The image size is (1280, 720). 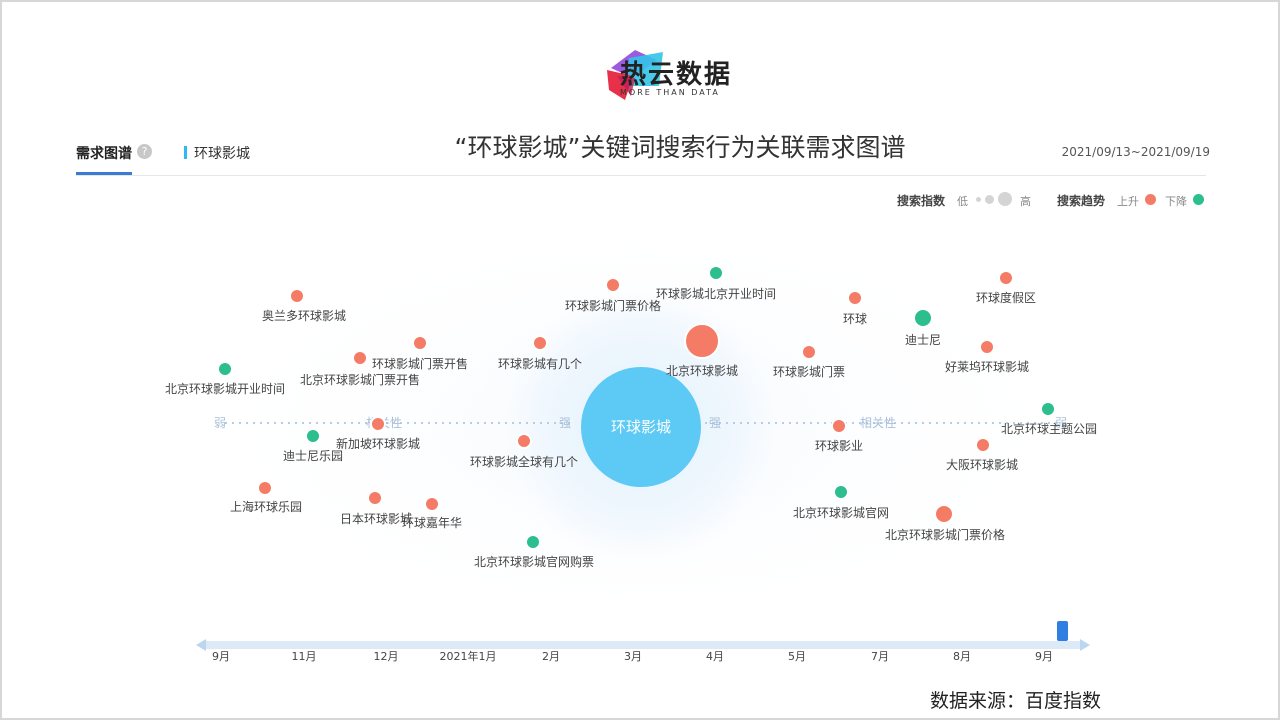 I want to click on node-label: 大阪环球影城, so click(x=982, y=465).